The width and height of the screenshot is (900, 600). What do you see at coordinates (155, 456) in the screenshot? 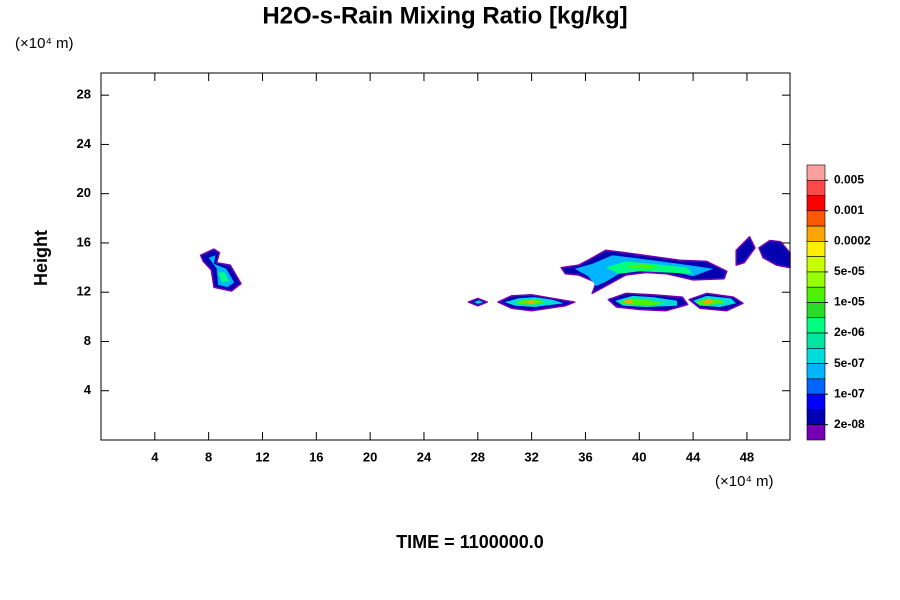
I see `x-tick-label: 4` at bounding box center [155, 456].